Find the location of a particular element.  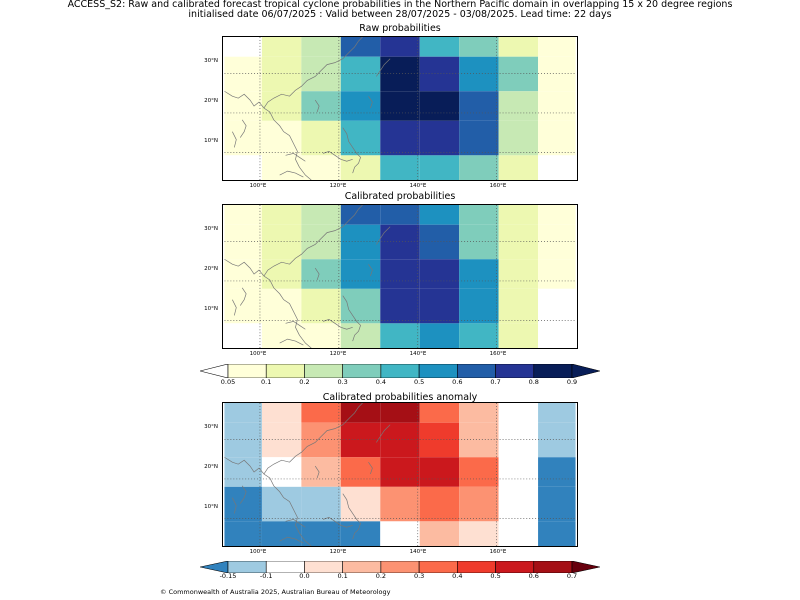

colorbar-tick-label: 0.0 is located at coordinates (304, 576).